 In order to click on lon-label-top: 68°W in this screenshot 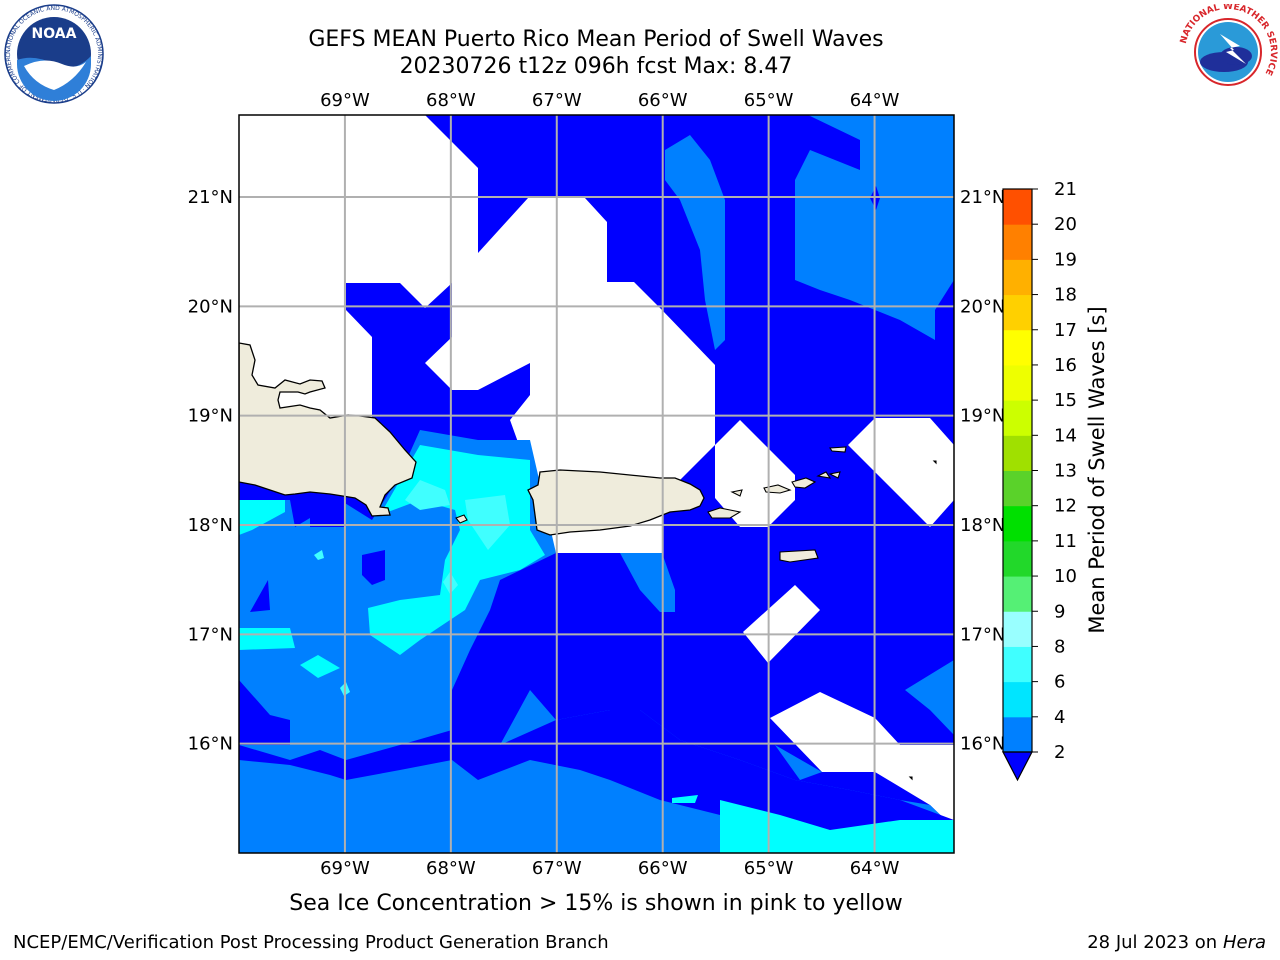, I will do `click(451, 100)`.